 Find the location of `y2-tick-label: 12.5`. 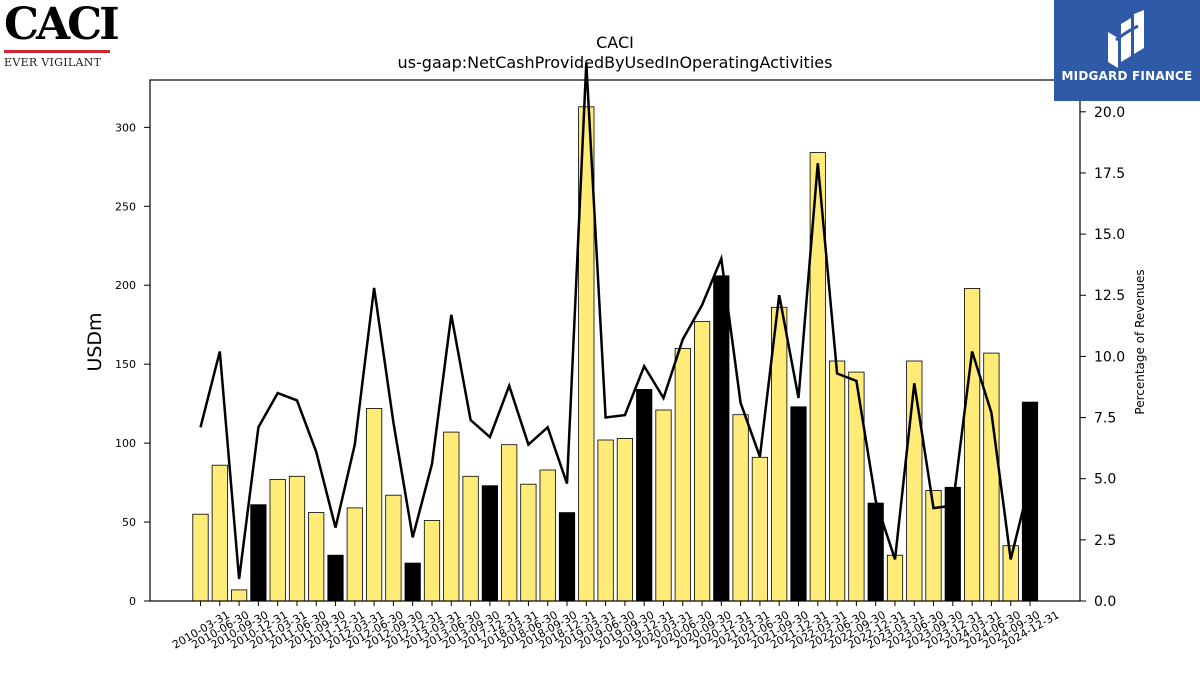

y2-tick-label: 12.5 is located at coordinates (1109, 296).